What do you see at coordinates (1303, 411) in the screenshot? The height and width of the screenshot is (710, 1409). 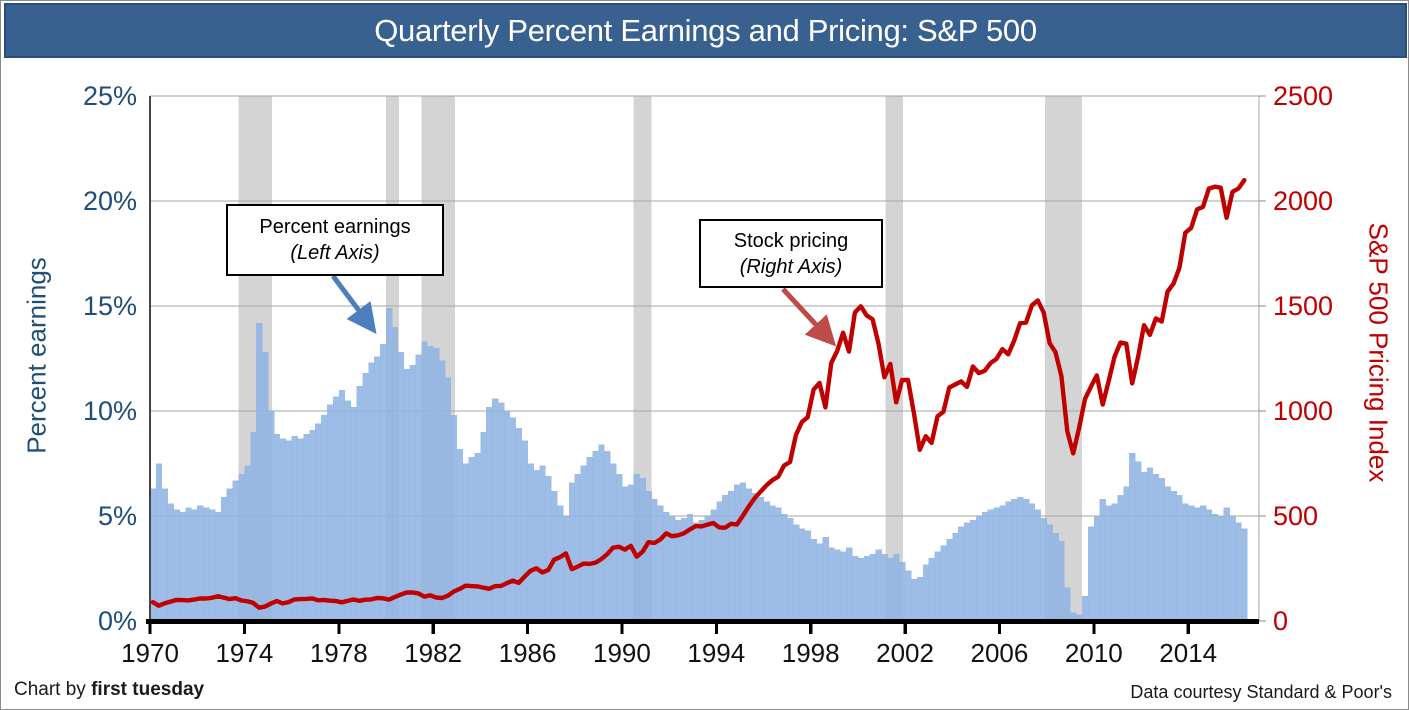 I see `right-axis-tick-label: 1000` at bounding box center [1303, 411].